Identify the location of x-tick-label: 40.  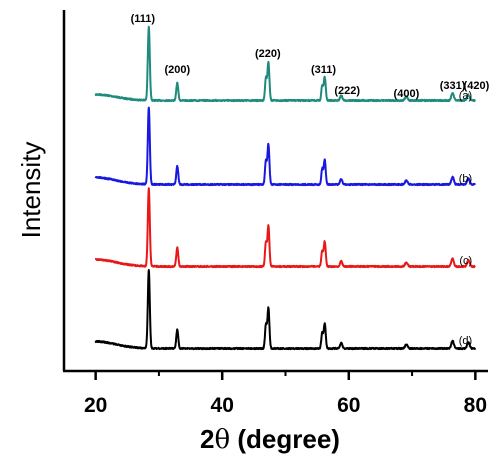
(222, 405).